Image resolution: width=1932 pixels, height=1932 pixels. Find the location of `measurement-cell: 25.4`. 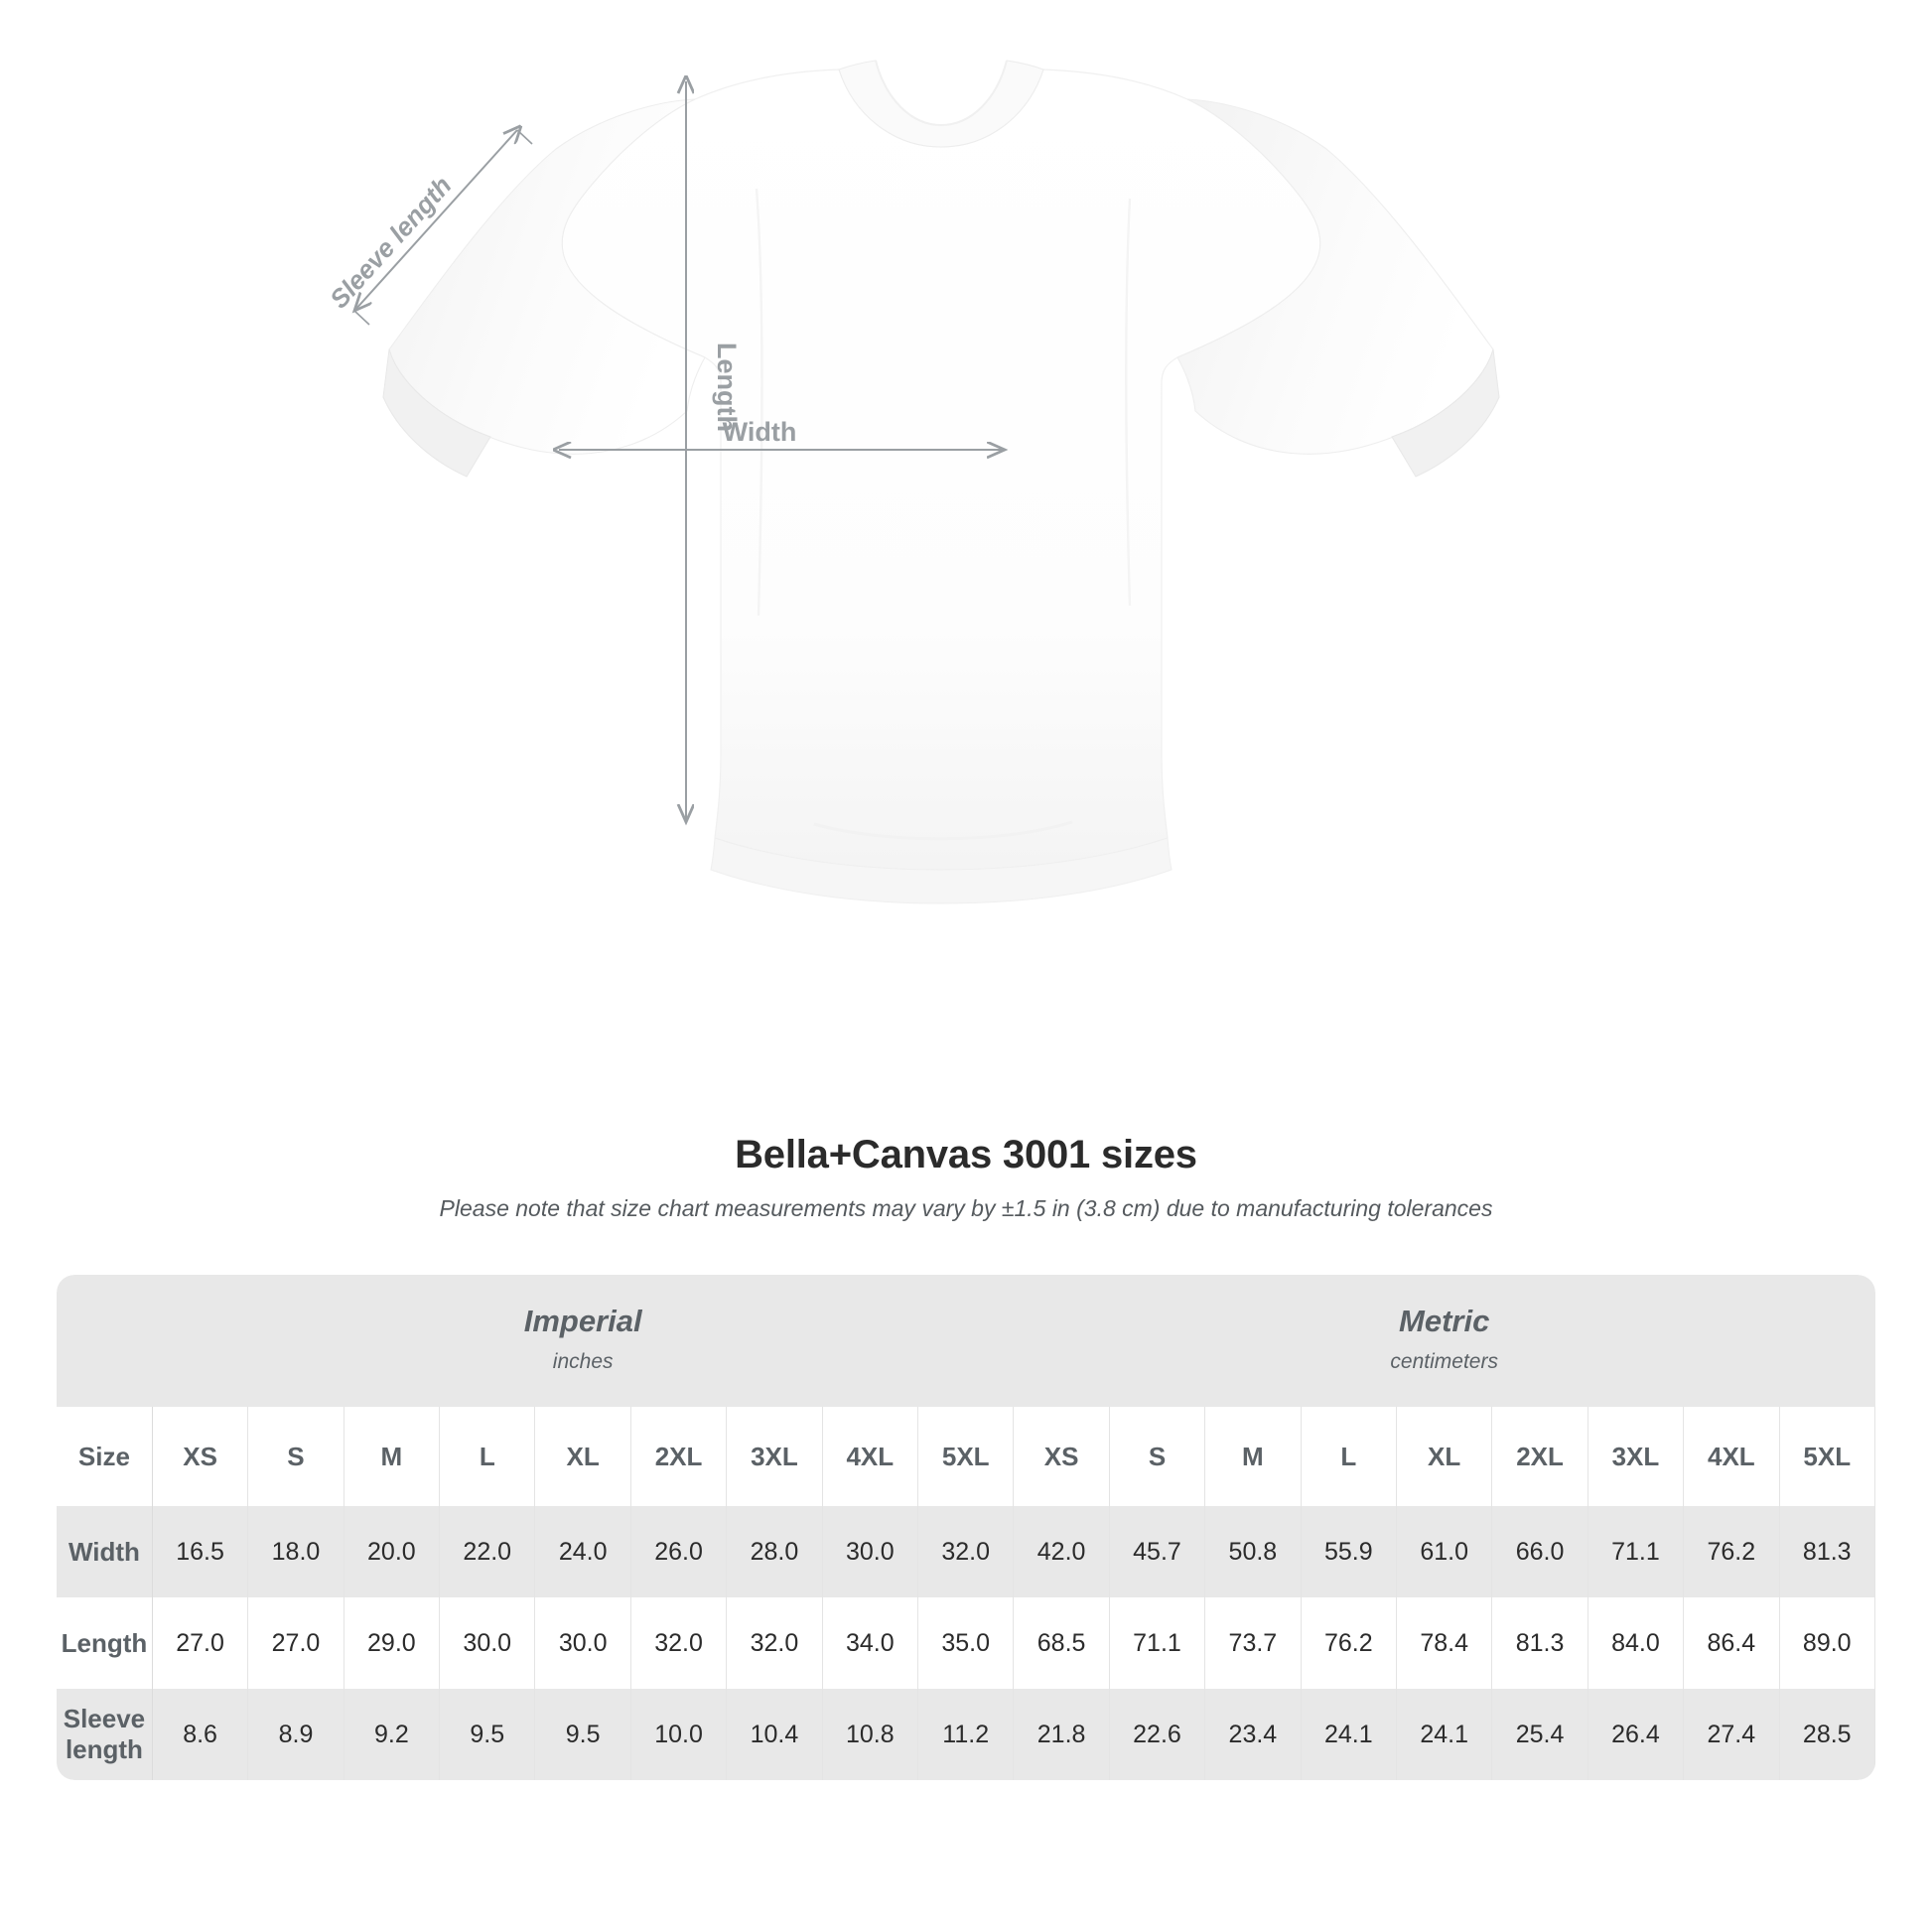

measurement-cell: 25.4 is located at coordinates (1539, 1735).